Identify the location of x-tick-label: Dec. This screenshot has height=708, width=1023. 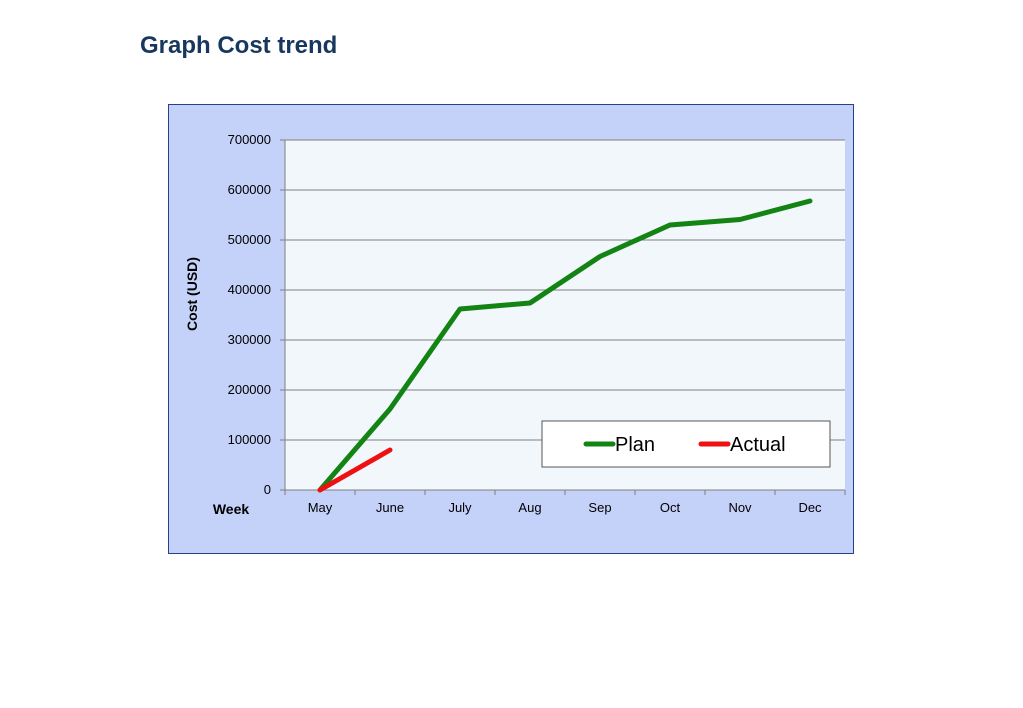
(810, 507).